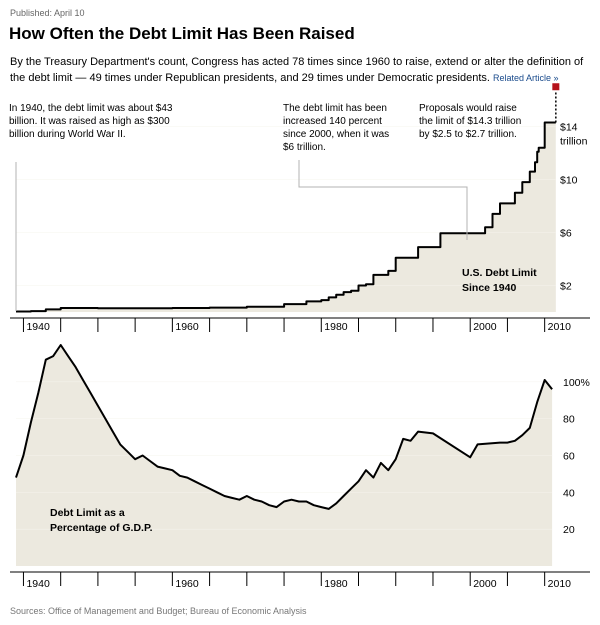  I want to click on gdp-x-tick-label: 1960, so click(187, 584).